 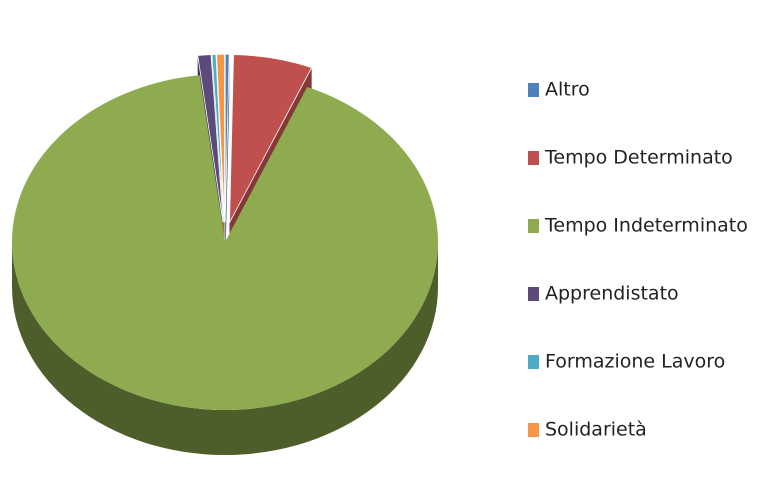 What do you see at coordinates (635, 362) in the screenshot?
I see `legend-label: Formazione Lavoro` at bounding box center [635, 362].